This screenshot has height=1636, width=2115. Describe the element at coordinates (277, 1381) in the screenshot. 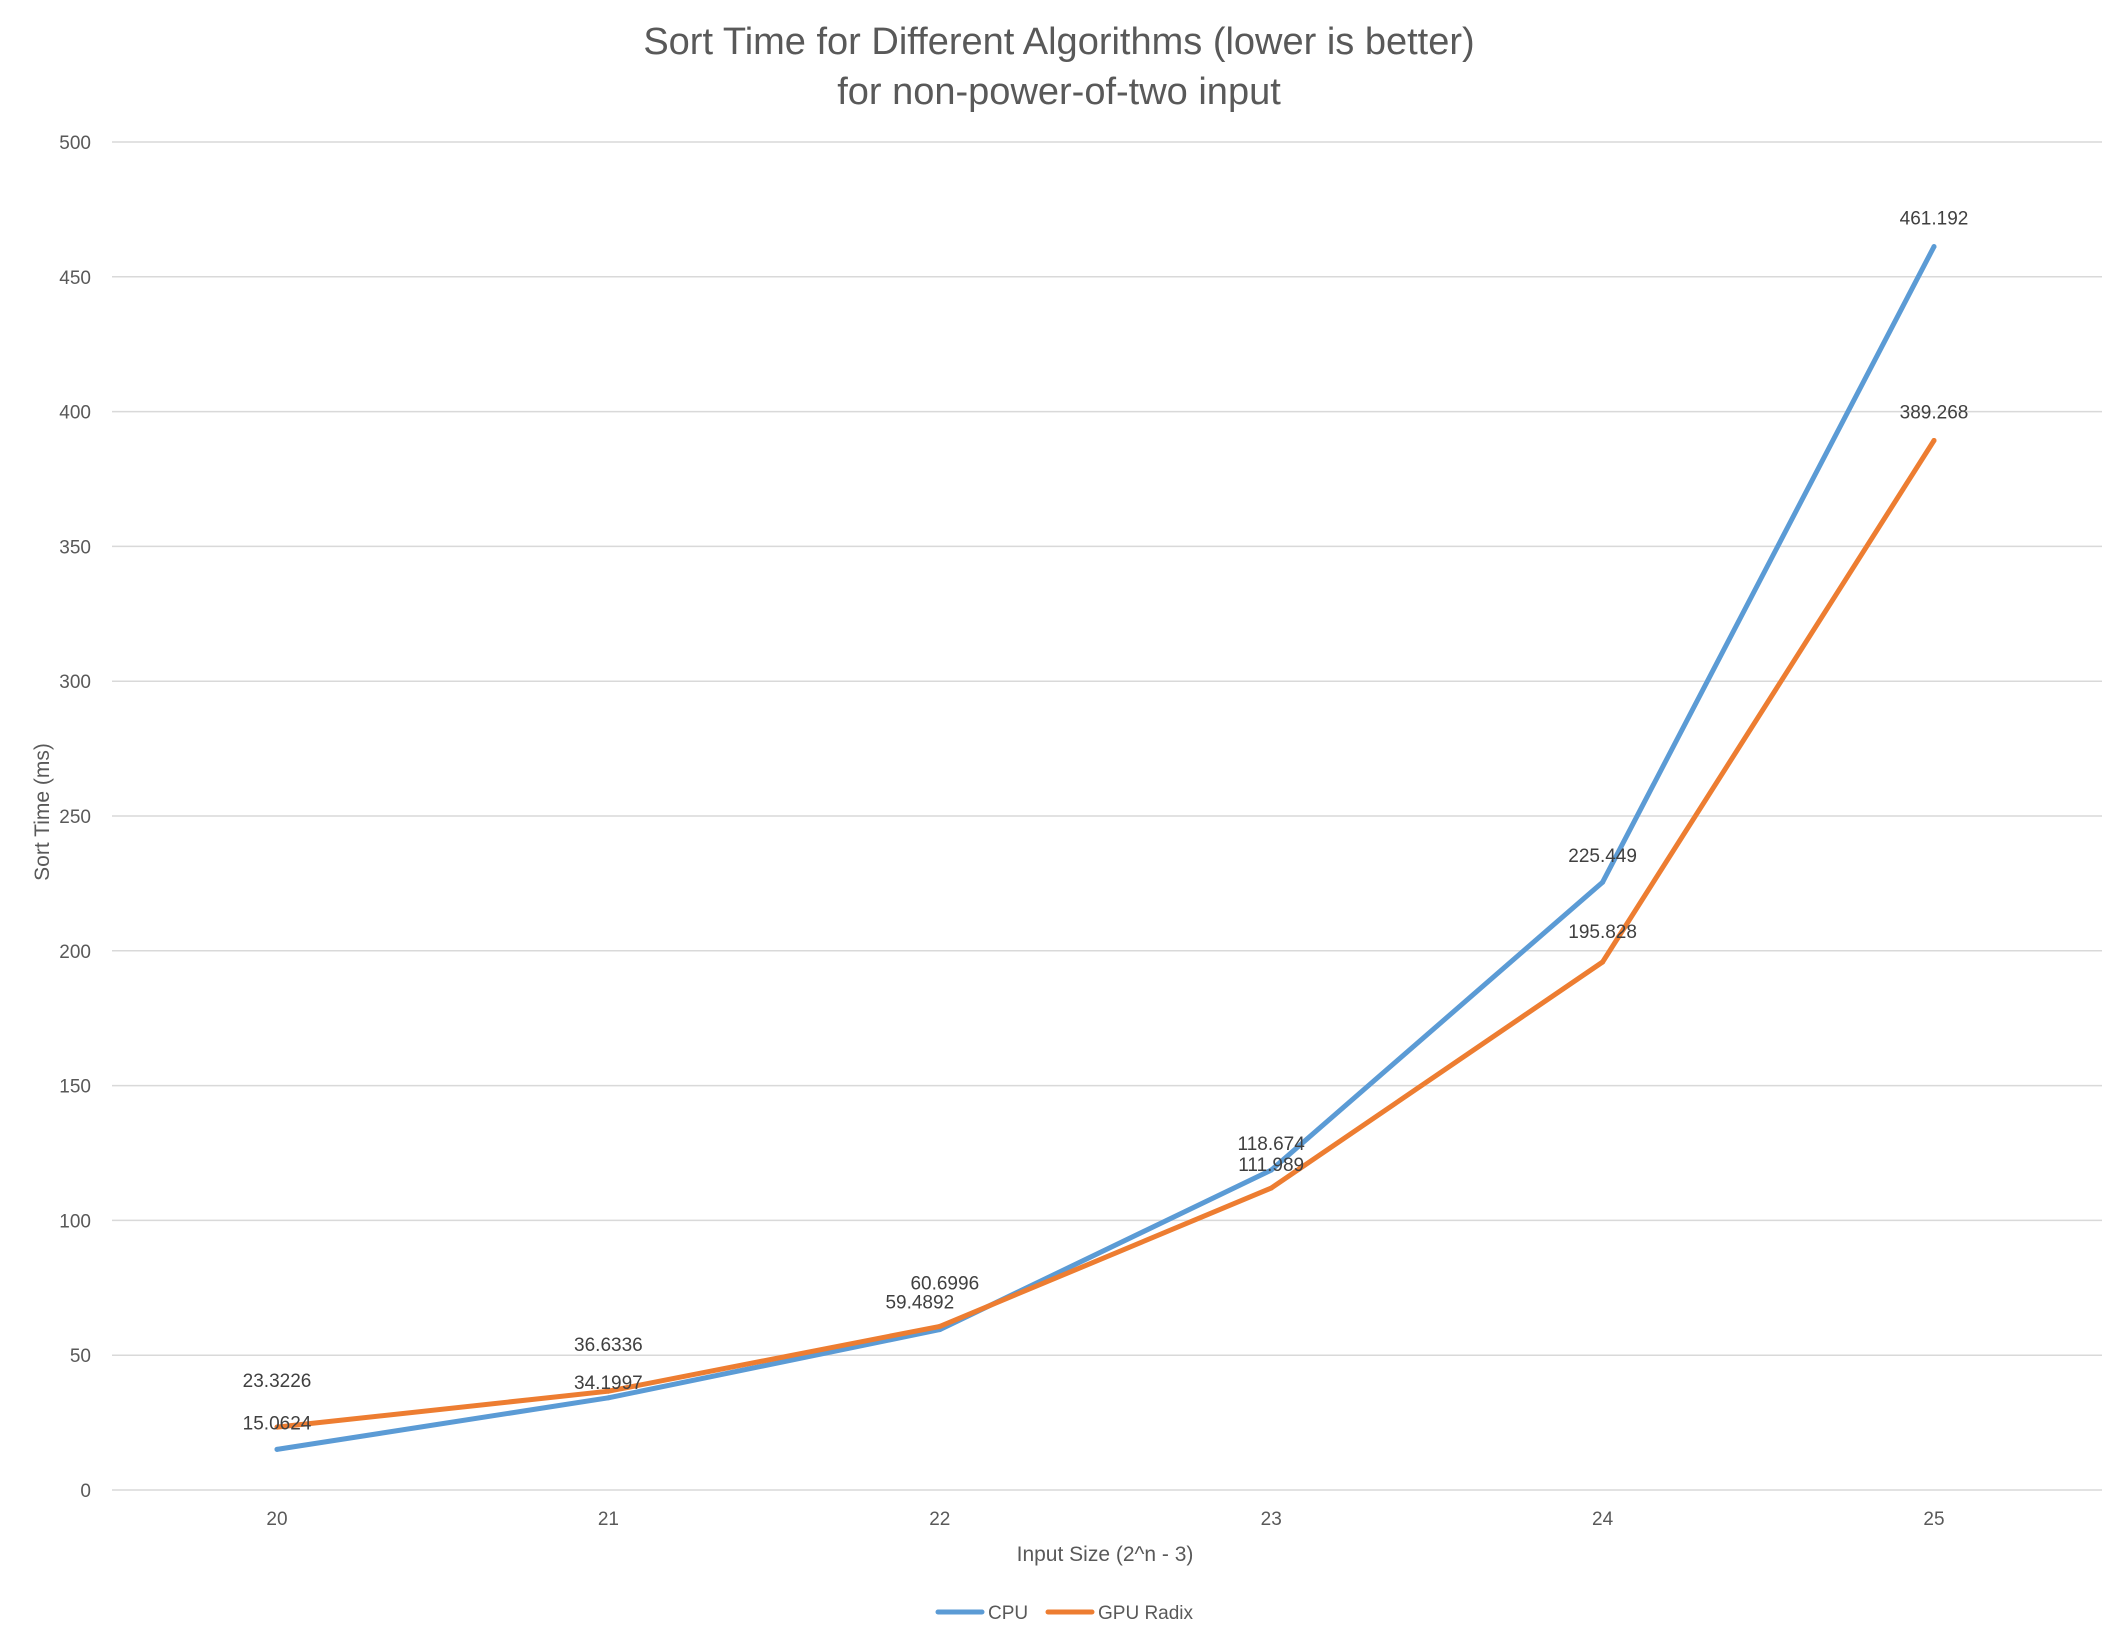

I see `data-label: 23.3226` at that location.